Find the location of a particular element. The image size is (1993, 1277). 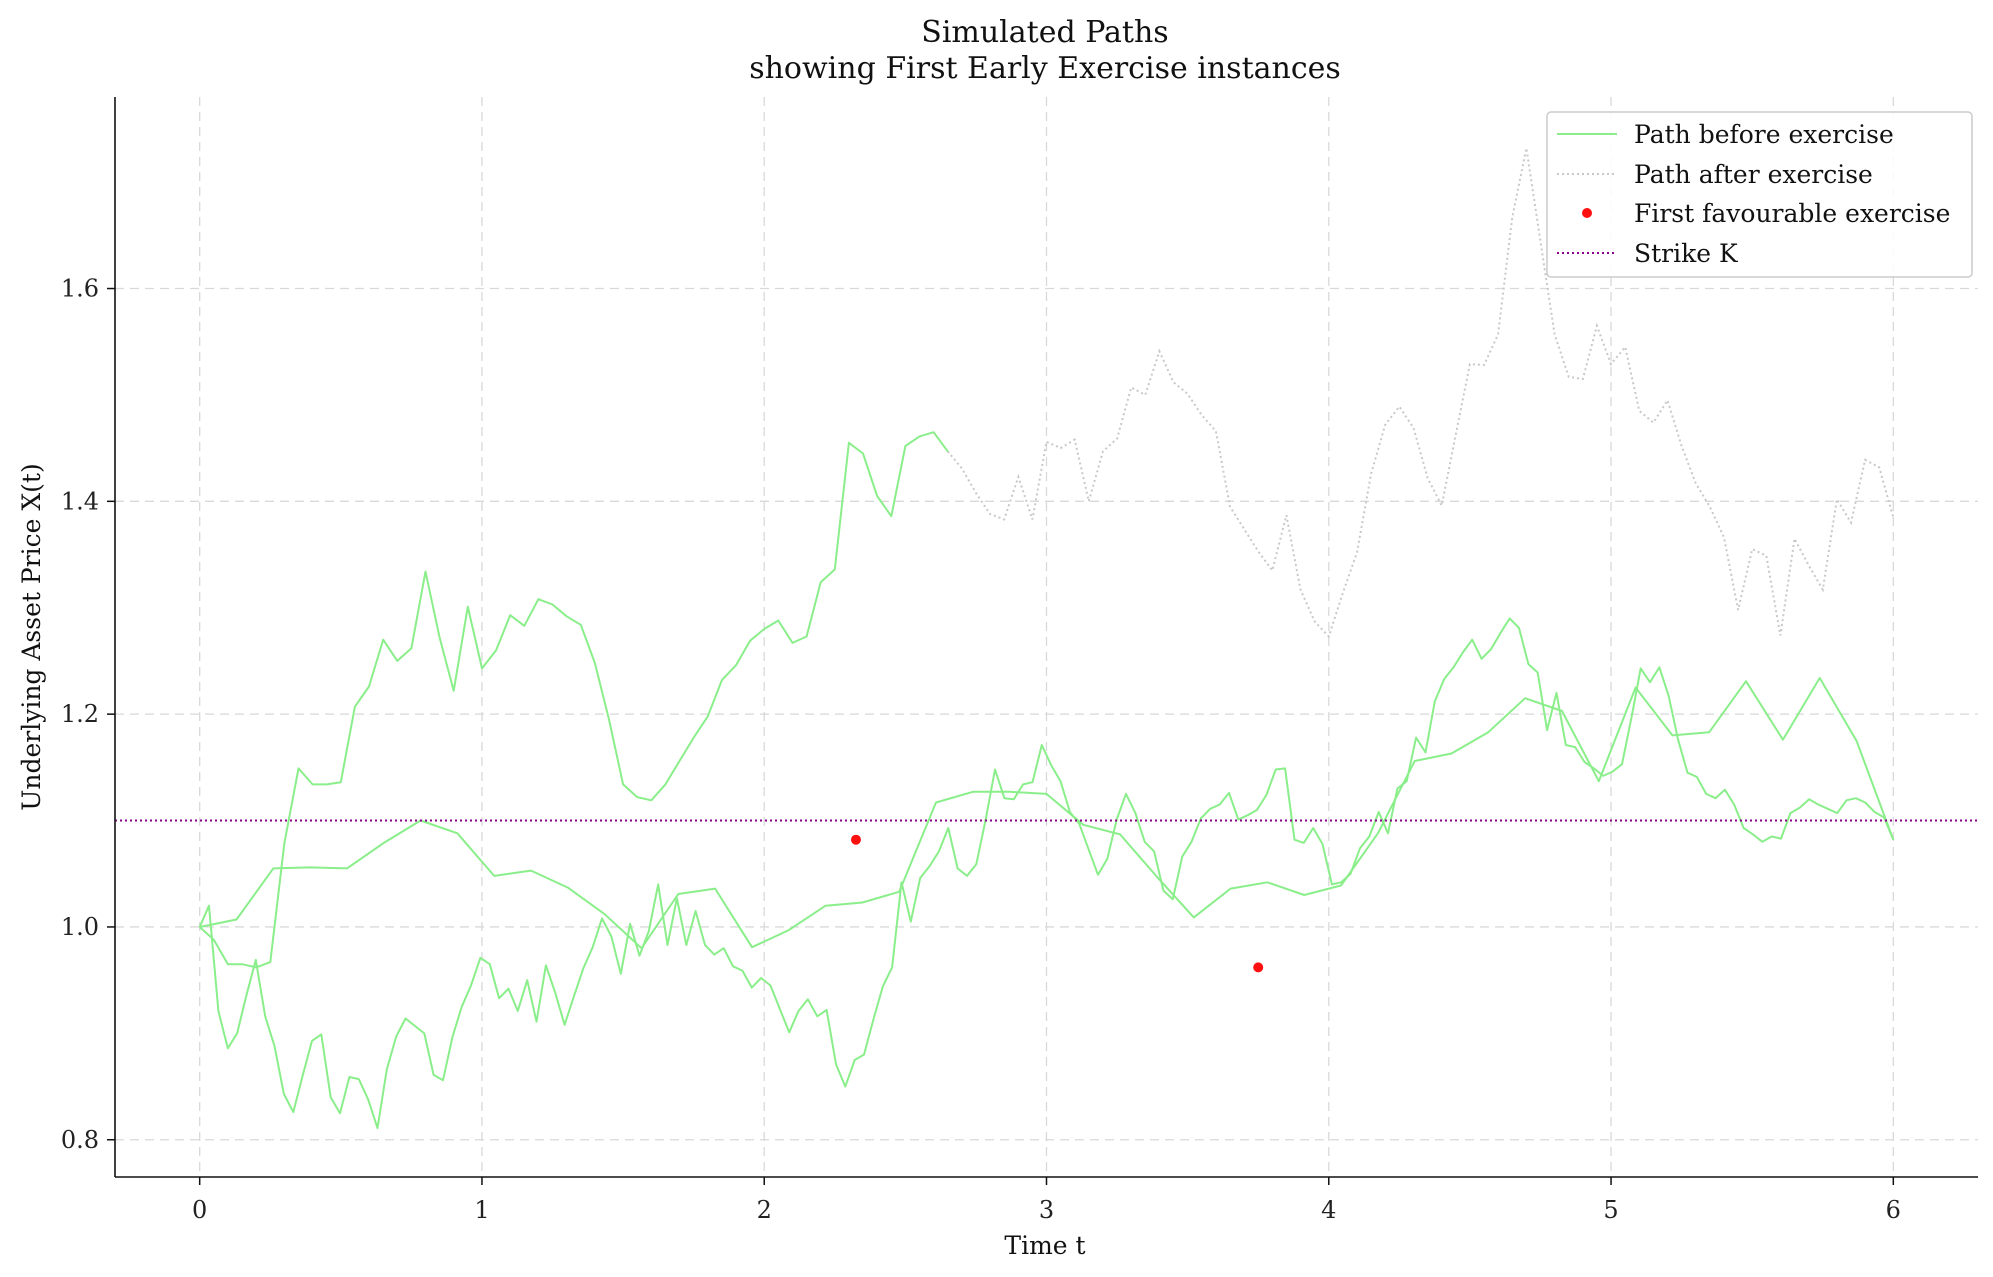

y-tick-label: 1.4 is located at coordinates (80, 501).